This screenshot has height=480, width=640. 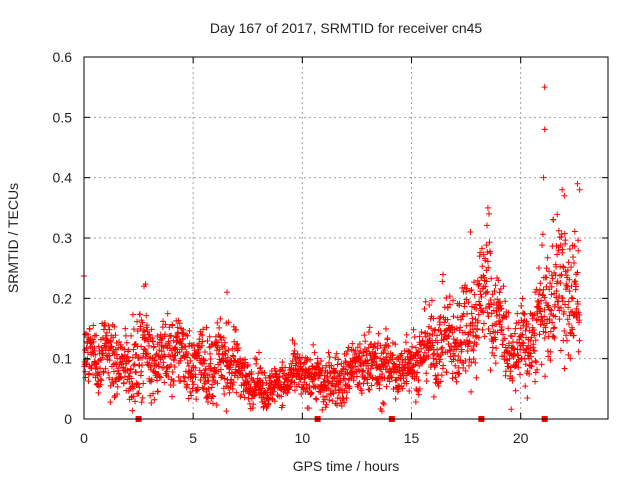 I want to click on x-tick-label: 15, so click(x=412, y=438).